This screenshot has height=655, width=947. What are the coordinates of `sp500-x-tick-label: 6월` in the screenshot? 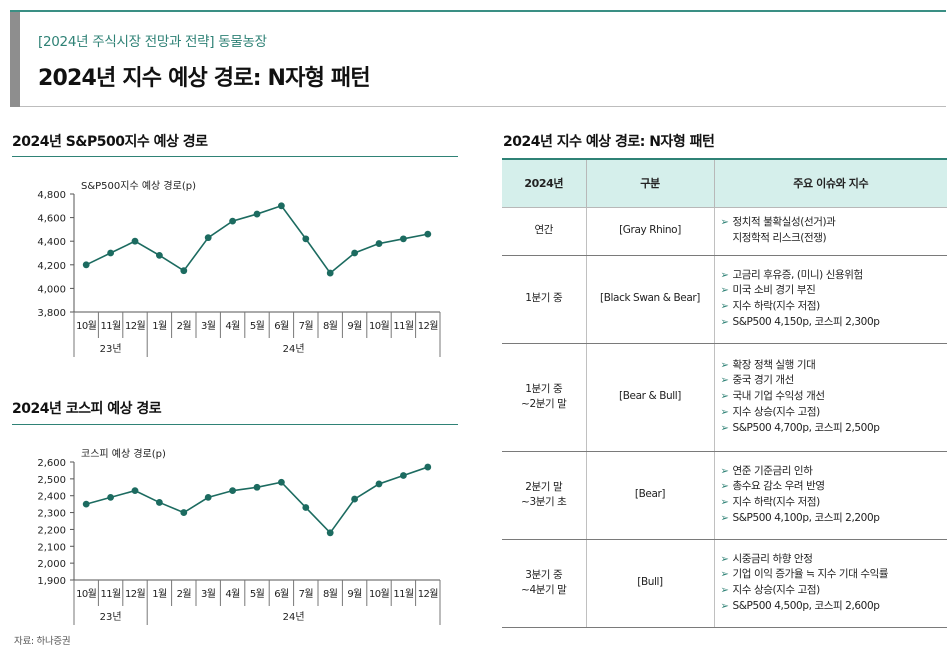 It's located at (281, 326).